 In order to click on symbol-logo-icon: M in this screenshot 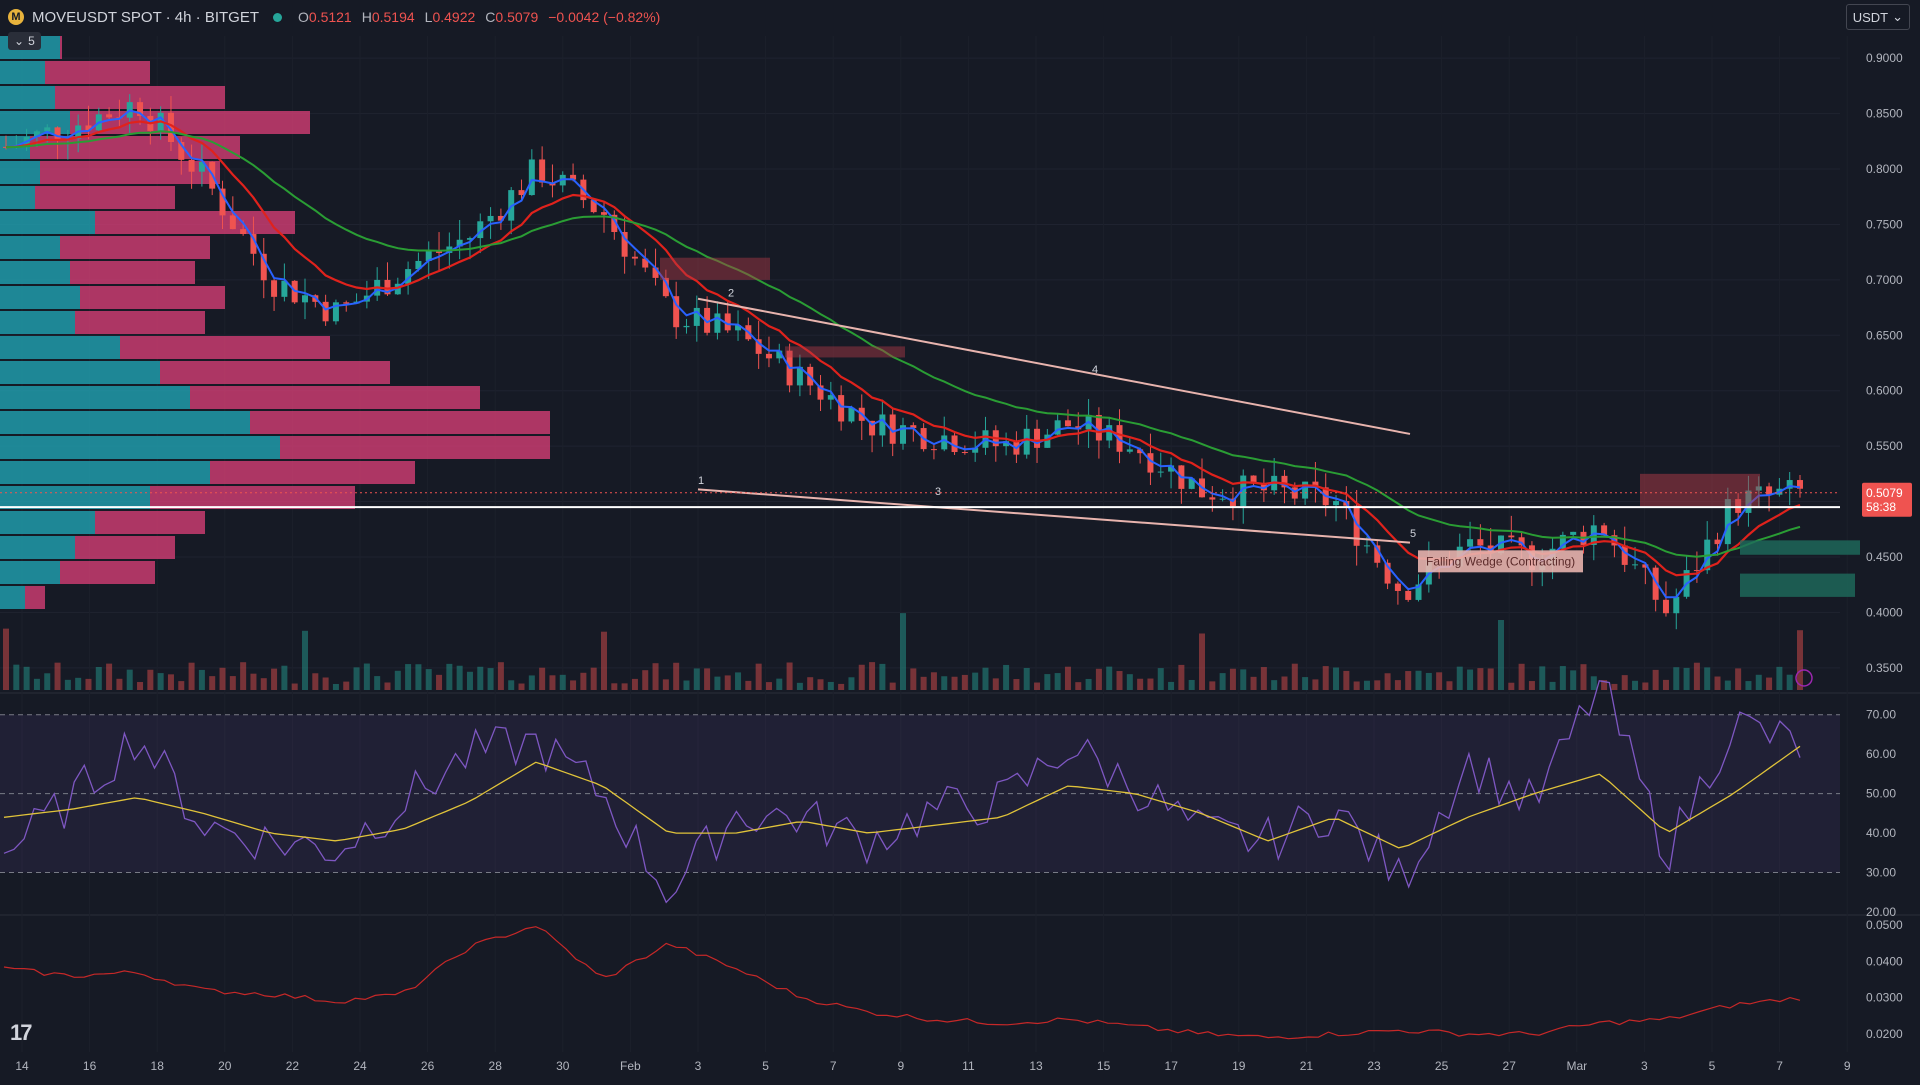, I will do `click(16, 17)`.